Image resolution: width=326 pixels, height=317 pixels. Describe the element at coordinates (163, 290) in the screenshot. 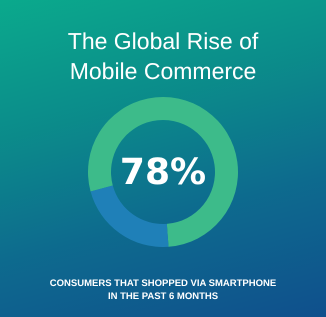

I see `text: CONSUMERS THAT SHOPPED VIA SMARTPHONE IN THE PAST 6 MONTHS` at that location.